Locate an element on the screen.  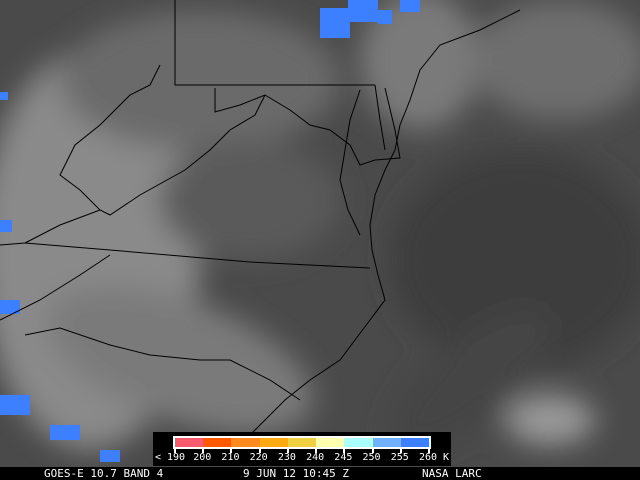
sc-border is located at coordinates (162, 364).